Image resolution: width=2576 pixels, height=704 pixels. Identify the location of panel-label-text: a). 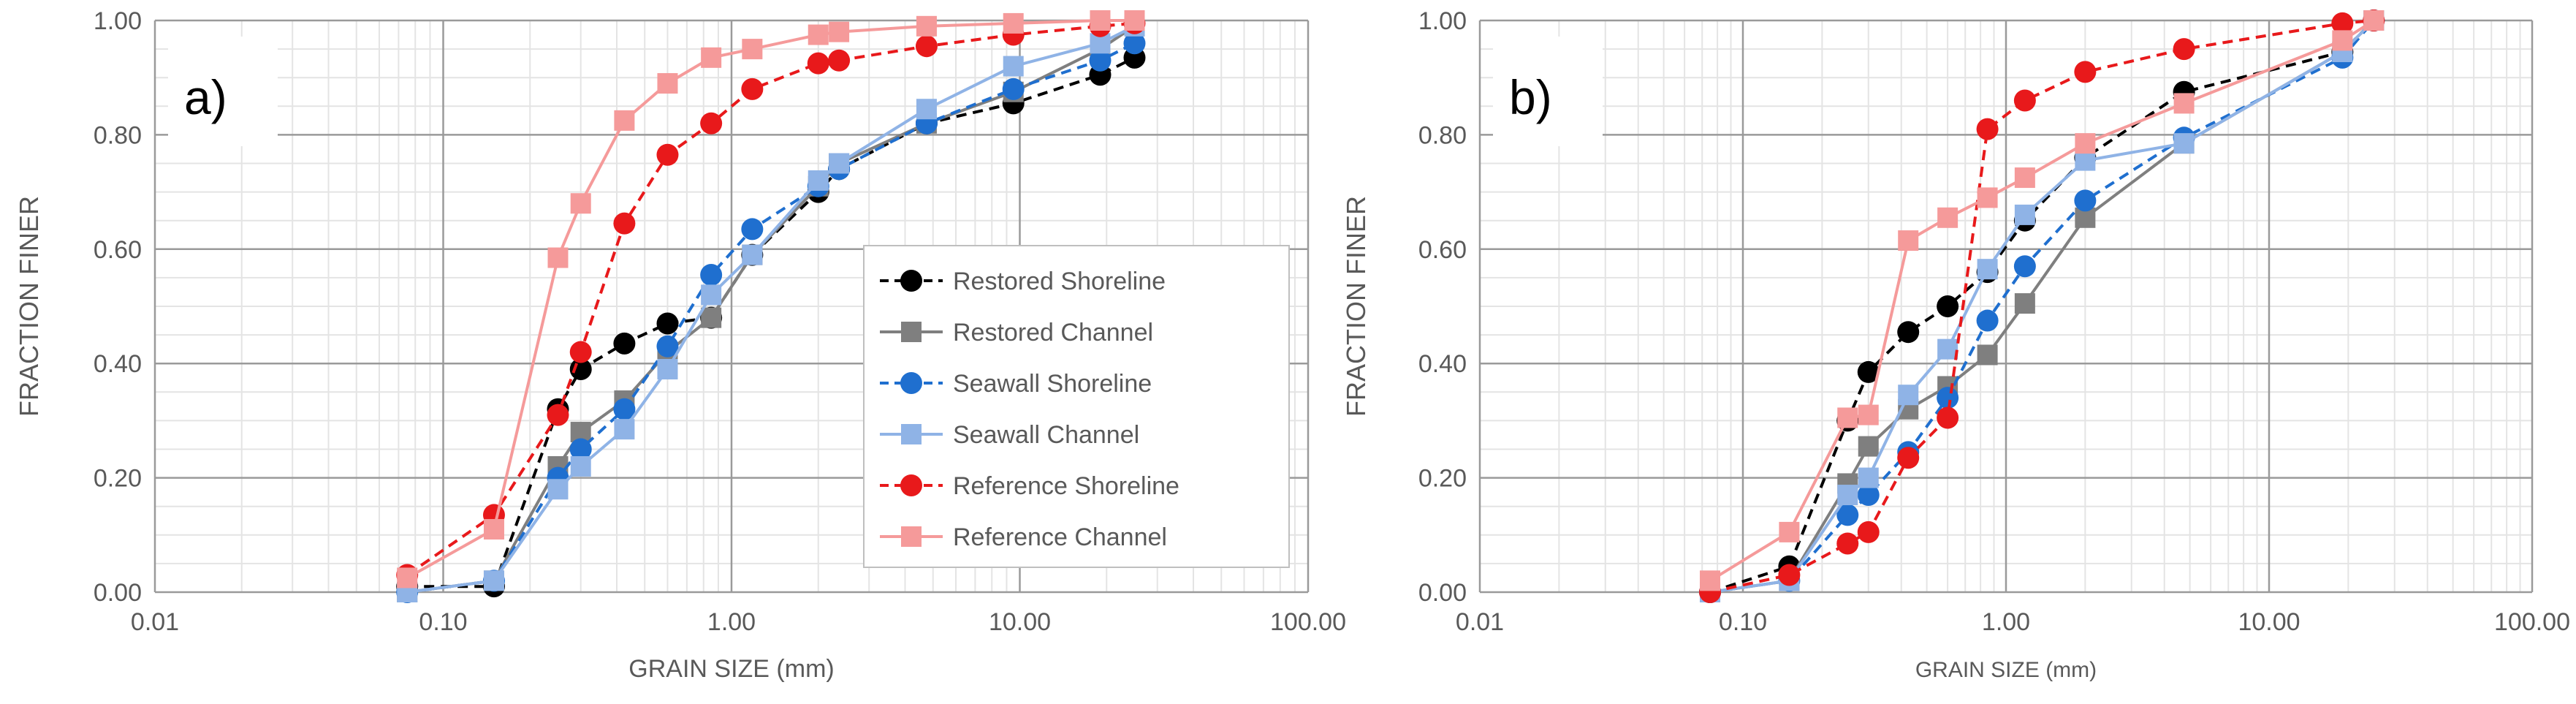
(206, 97).